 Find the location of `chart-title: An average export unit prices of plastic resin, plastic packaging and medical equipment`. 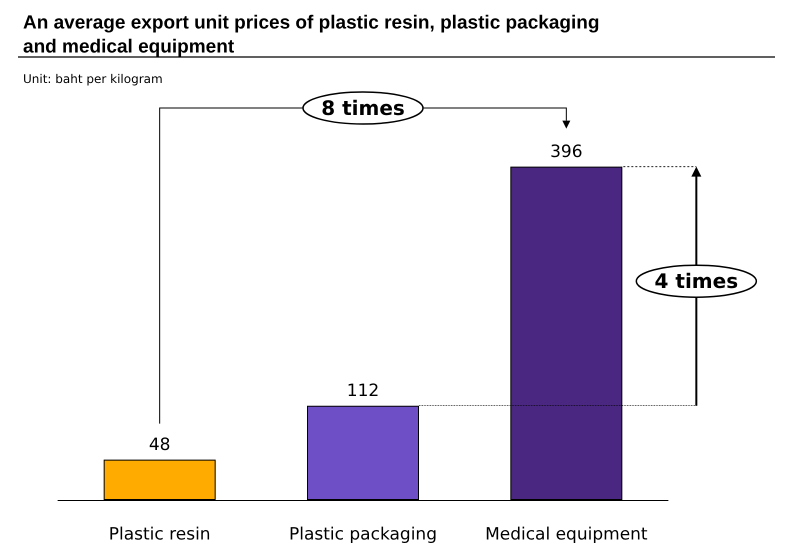

chart-title: An average export unit prices of plastic resin, plastic packaging and medical equipment is located at coordinates (314, 35).